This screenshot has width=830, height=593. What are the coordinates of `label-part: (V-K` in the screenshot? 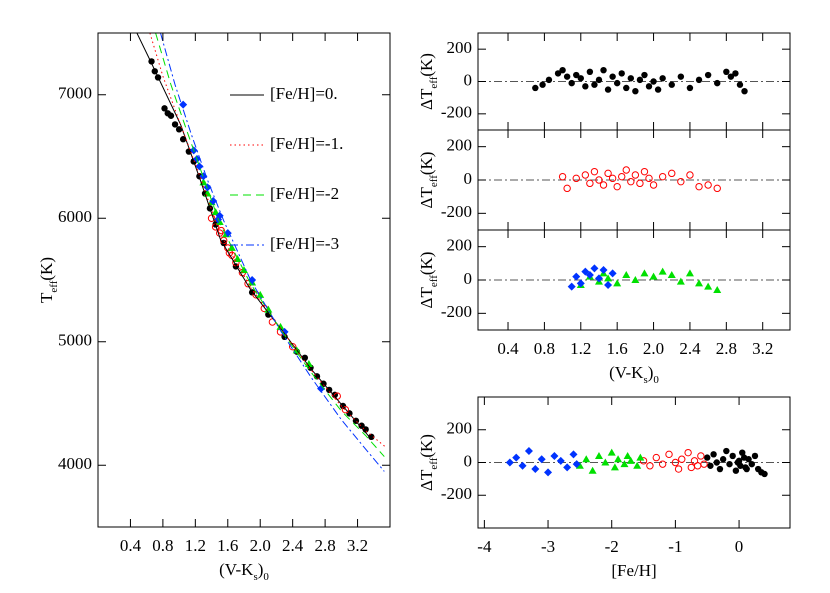 It's located at (626, 372).